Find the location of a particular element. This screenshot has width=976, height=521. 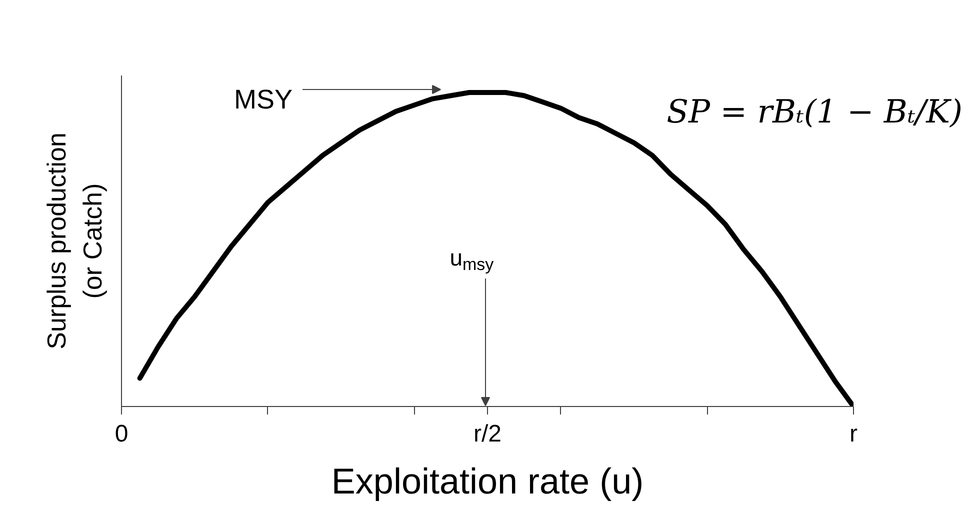

x-tick-label: r is located at coordinates (854, 434).